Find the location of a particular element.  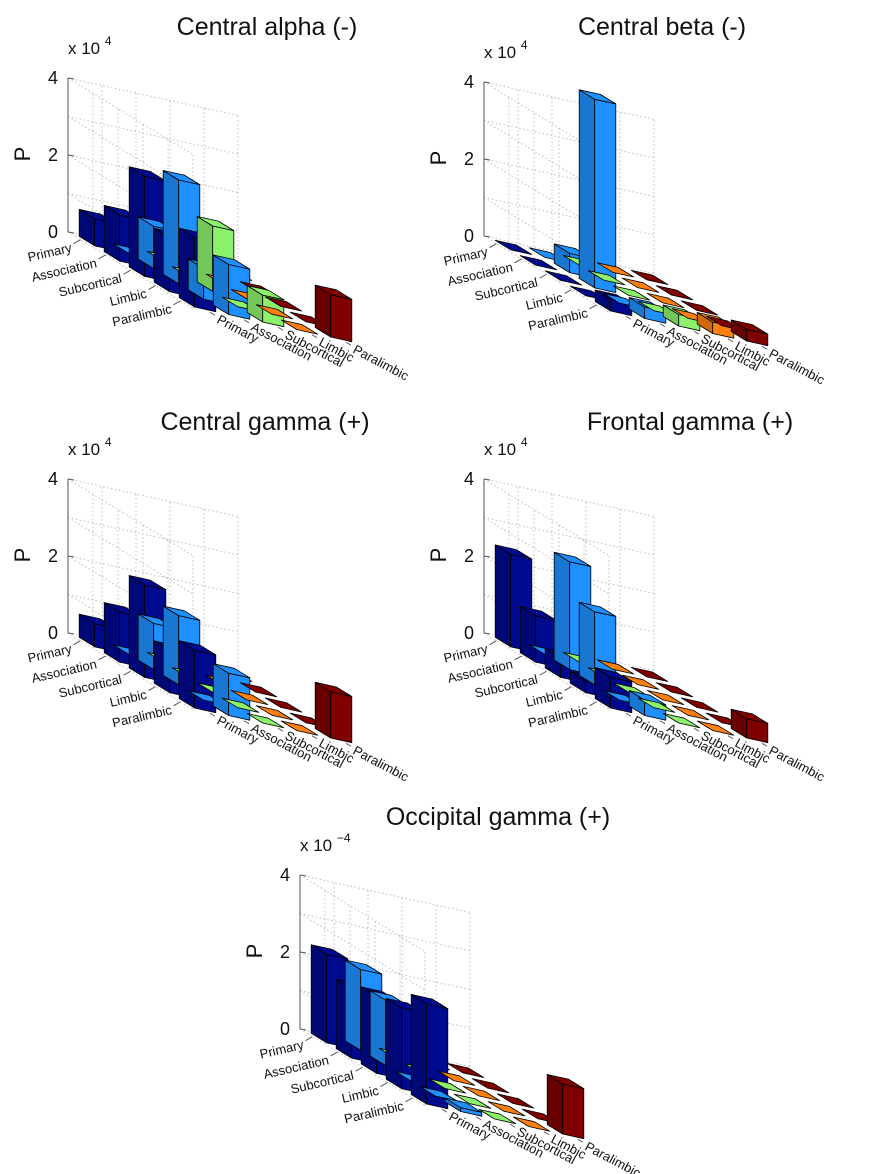

chart-title: Frontal gamma (+) is located at coordinates (690, 422).